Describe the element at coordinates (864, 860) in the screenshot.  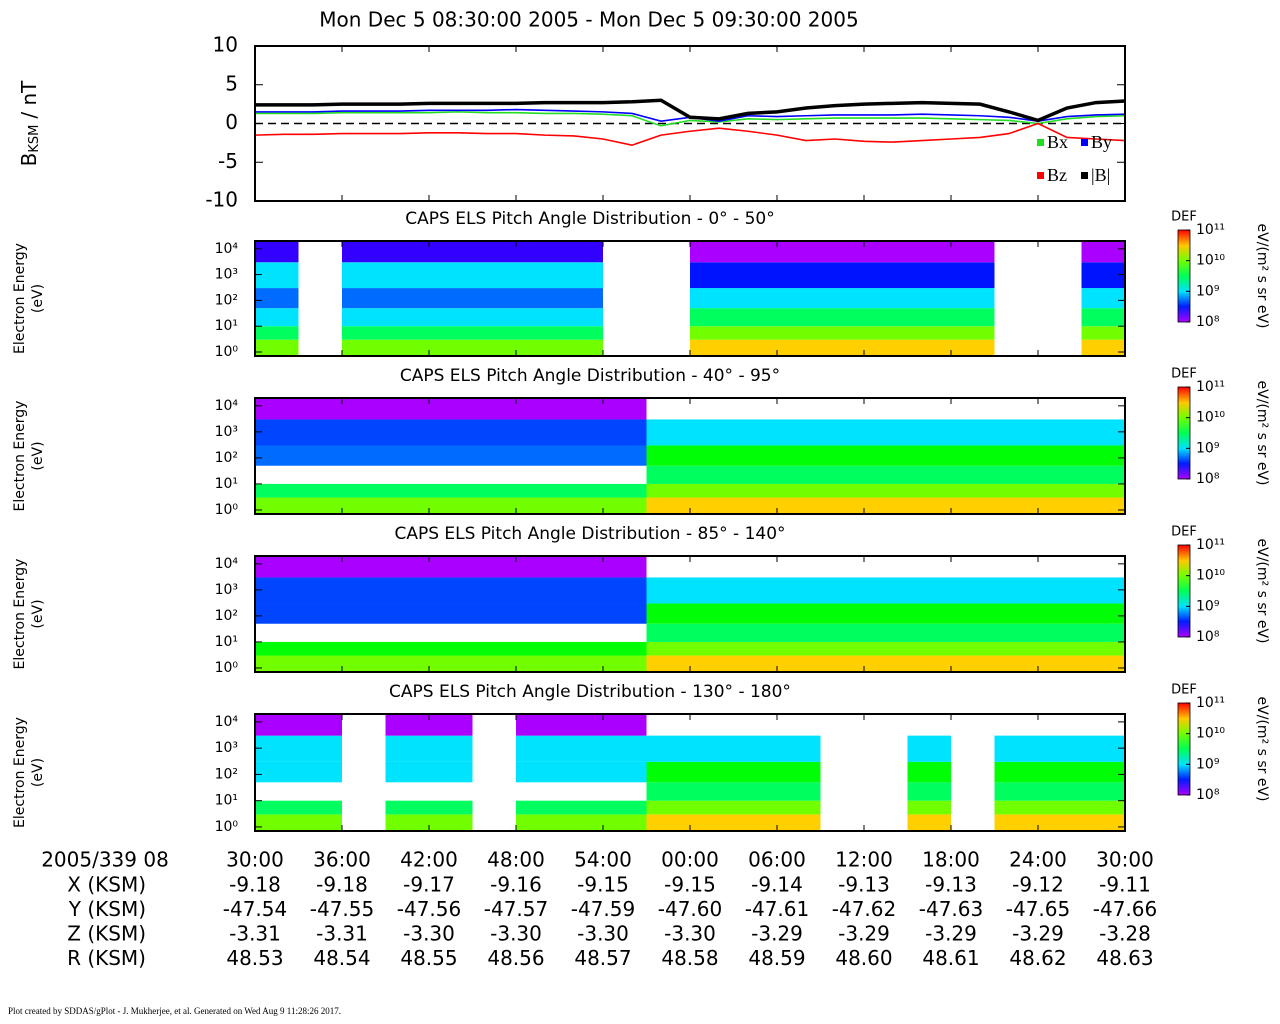
I see `x-tick-label: 12:00` at that location.